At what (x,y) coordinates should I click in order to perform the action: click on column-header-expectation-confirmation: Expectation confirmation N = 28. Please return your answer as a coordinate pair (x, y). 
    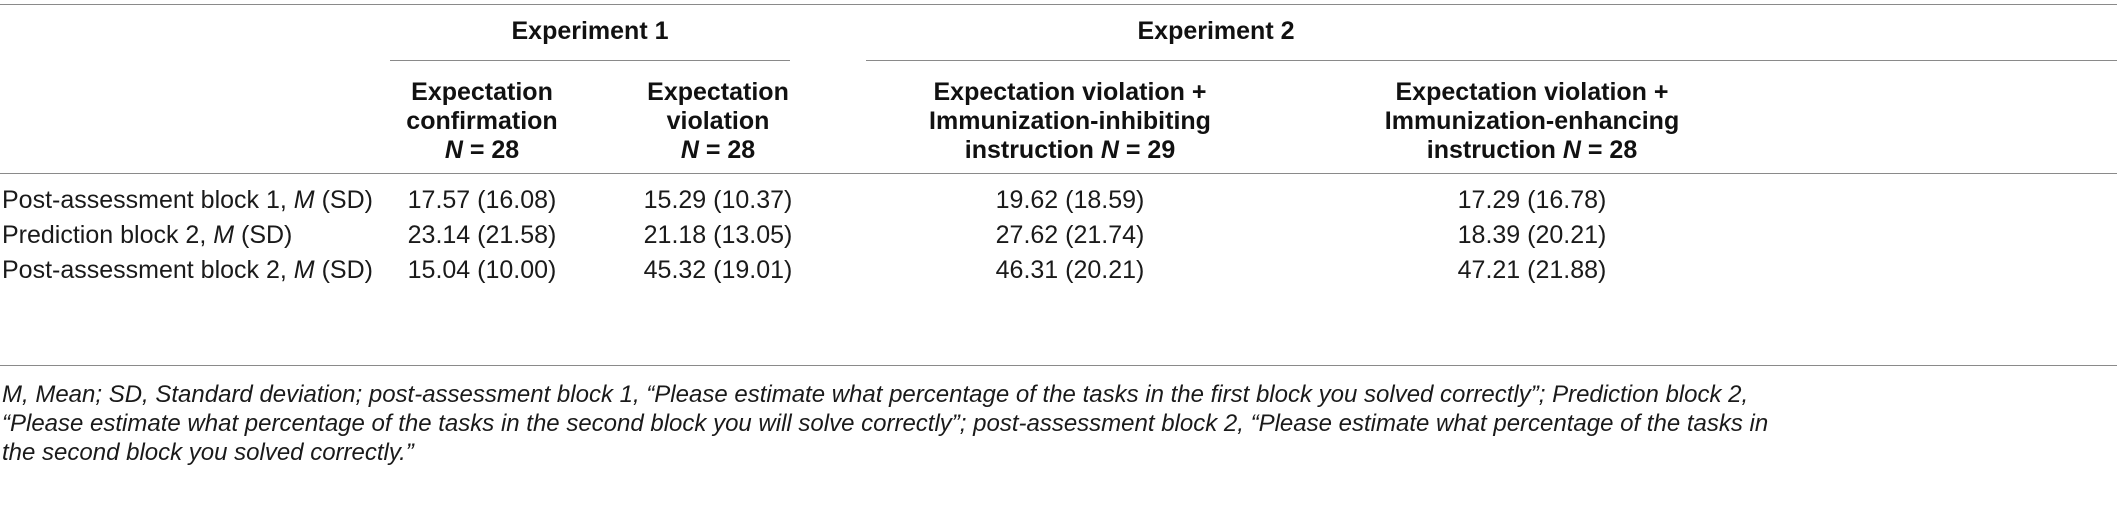
    Looking at the image, I should click on (482, 121).